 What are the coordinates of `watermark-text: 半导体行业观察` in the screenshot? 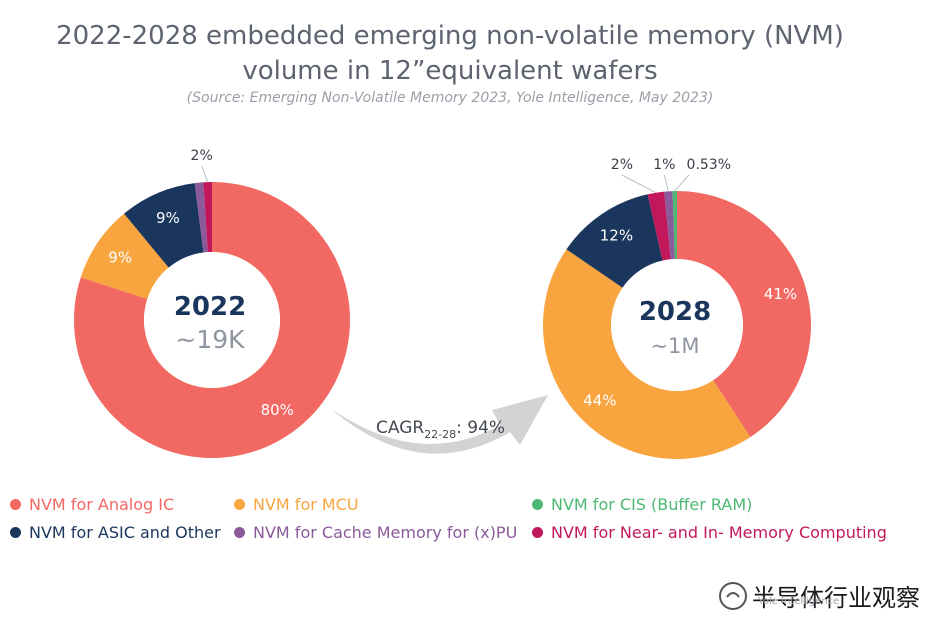 It's located at (836, 598).